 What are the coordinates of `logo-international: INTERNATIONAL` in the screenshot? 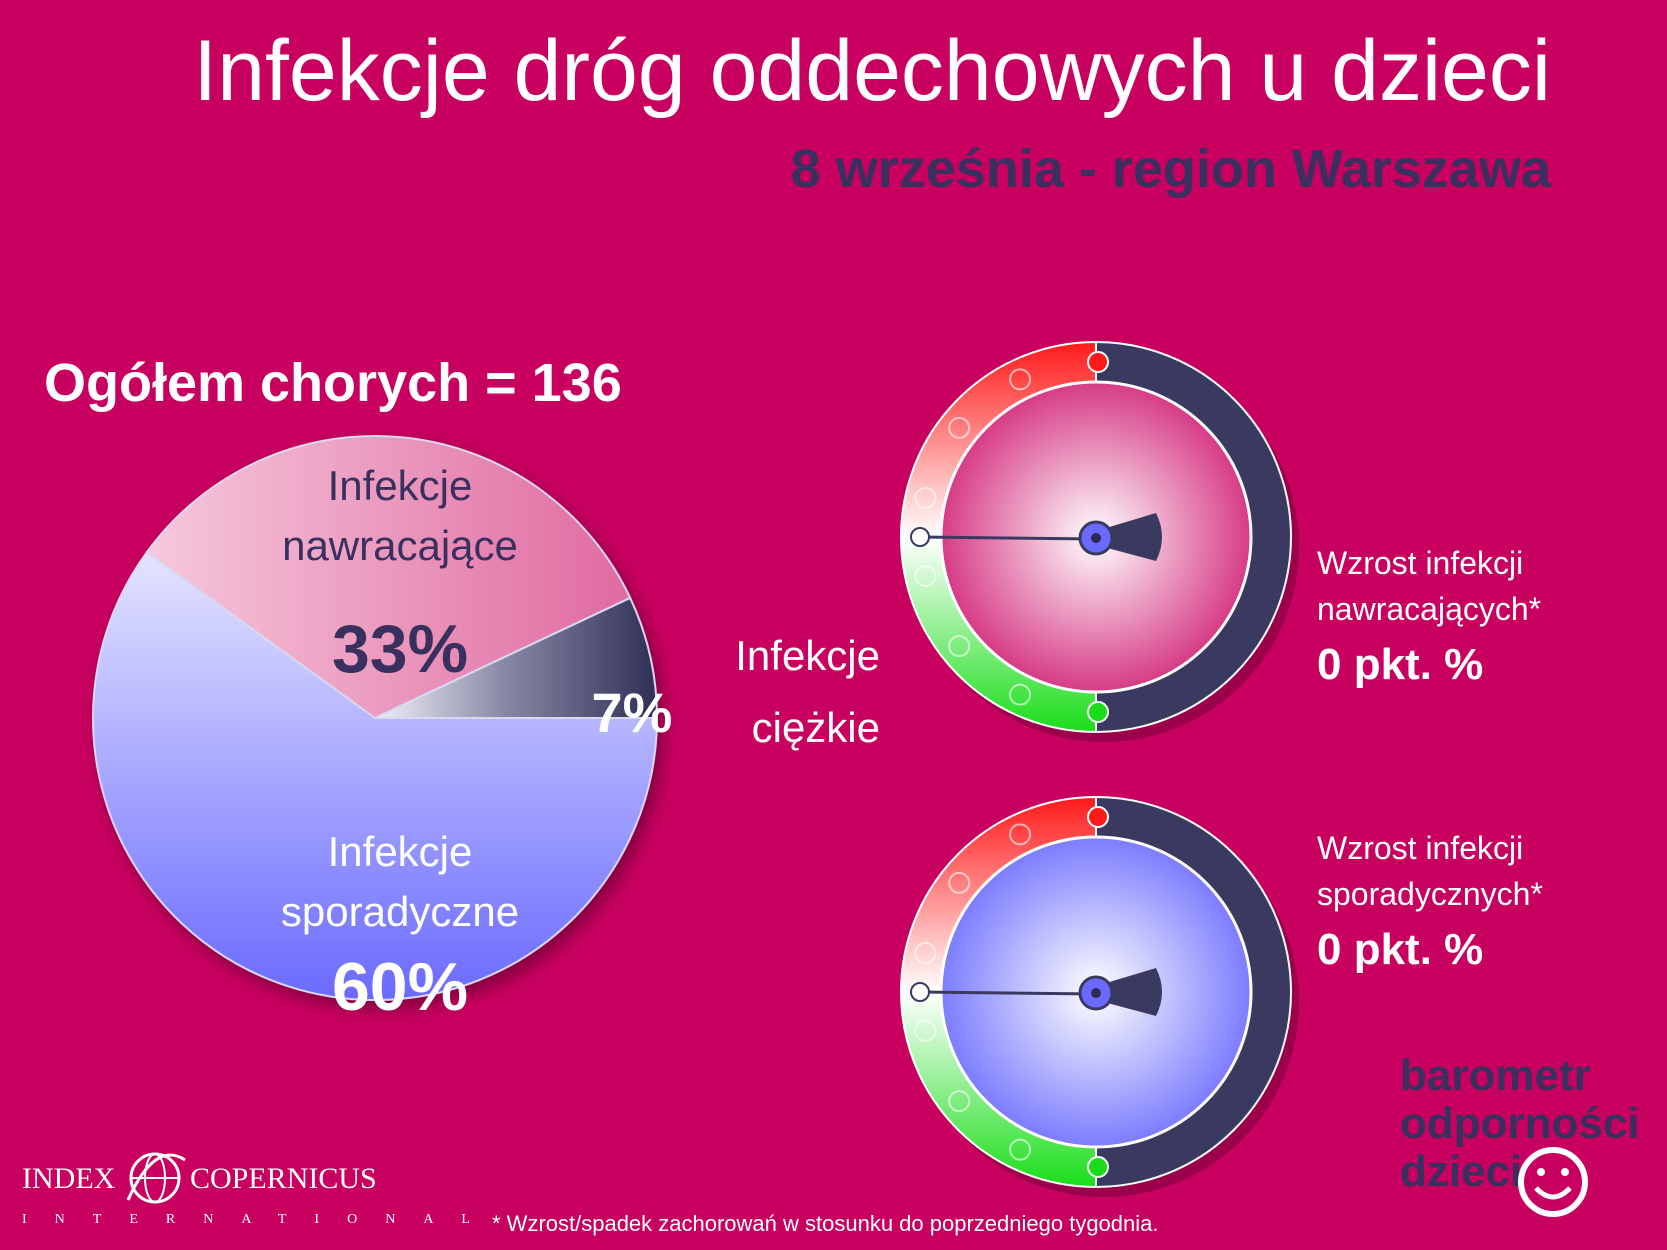 It's located at (260, 1219).